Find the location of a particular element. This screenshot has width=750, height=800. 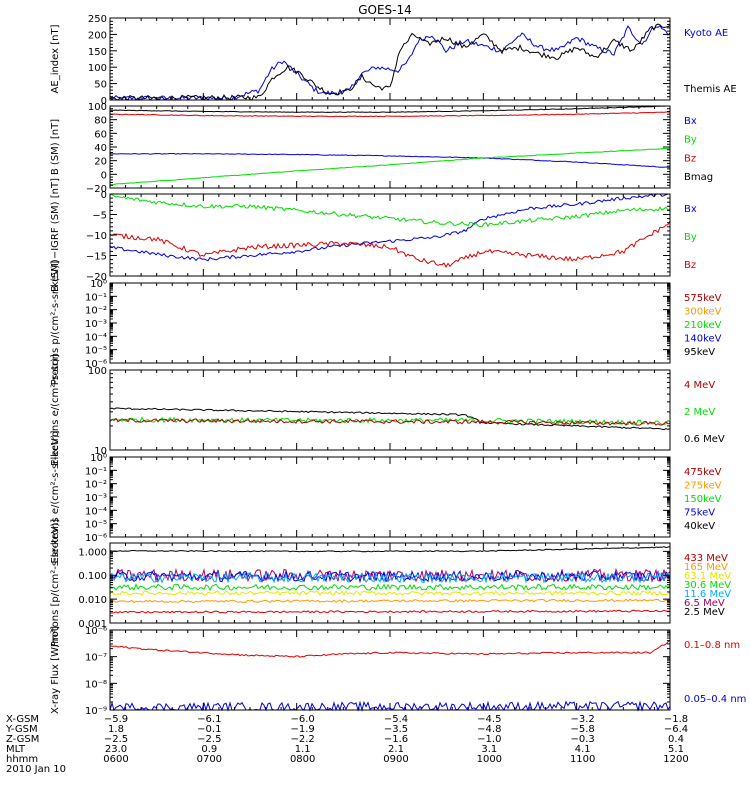

legend-entry: Bx is located at coordinates (690, 209).